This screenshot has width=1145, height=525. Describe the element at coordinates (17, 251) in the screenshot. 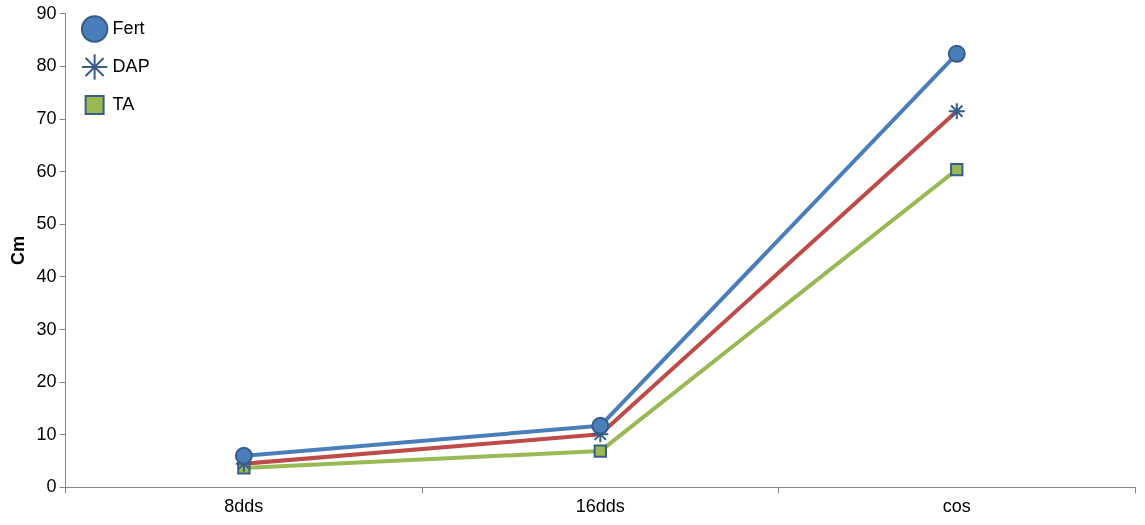

I see `y-axis-title: Cm` at that location.